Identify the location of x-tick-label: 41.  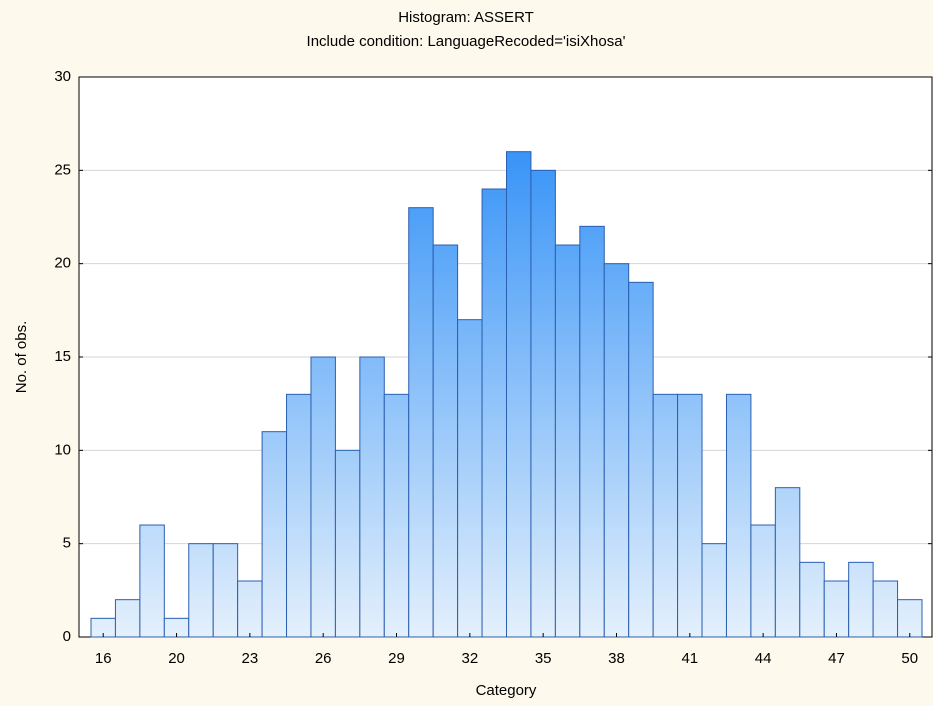
(689, 658).